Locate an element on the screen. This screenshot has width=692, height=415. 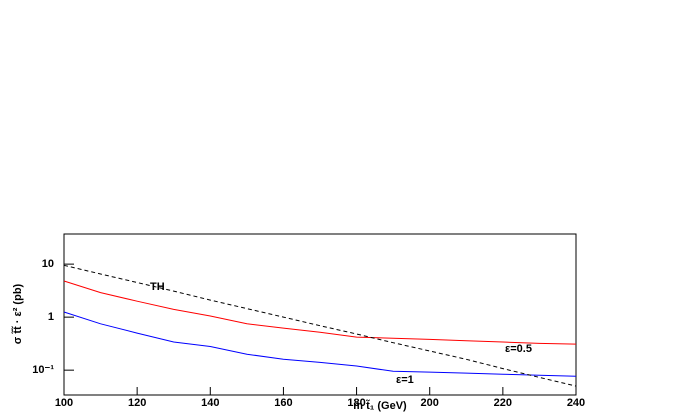
y-tick-label: 10 is located at coordinates (48, 264).